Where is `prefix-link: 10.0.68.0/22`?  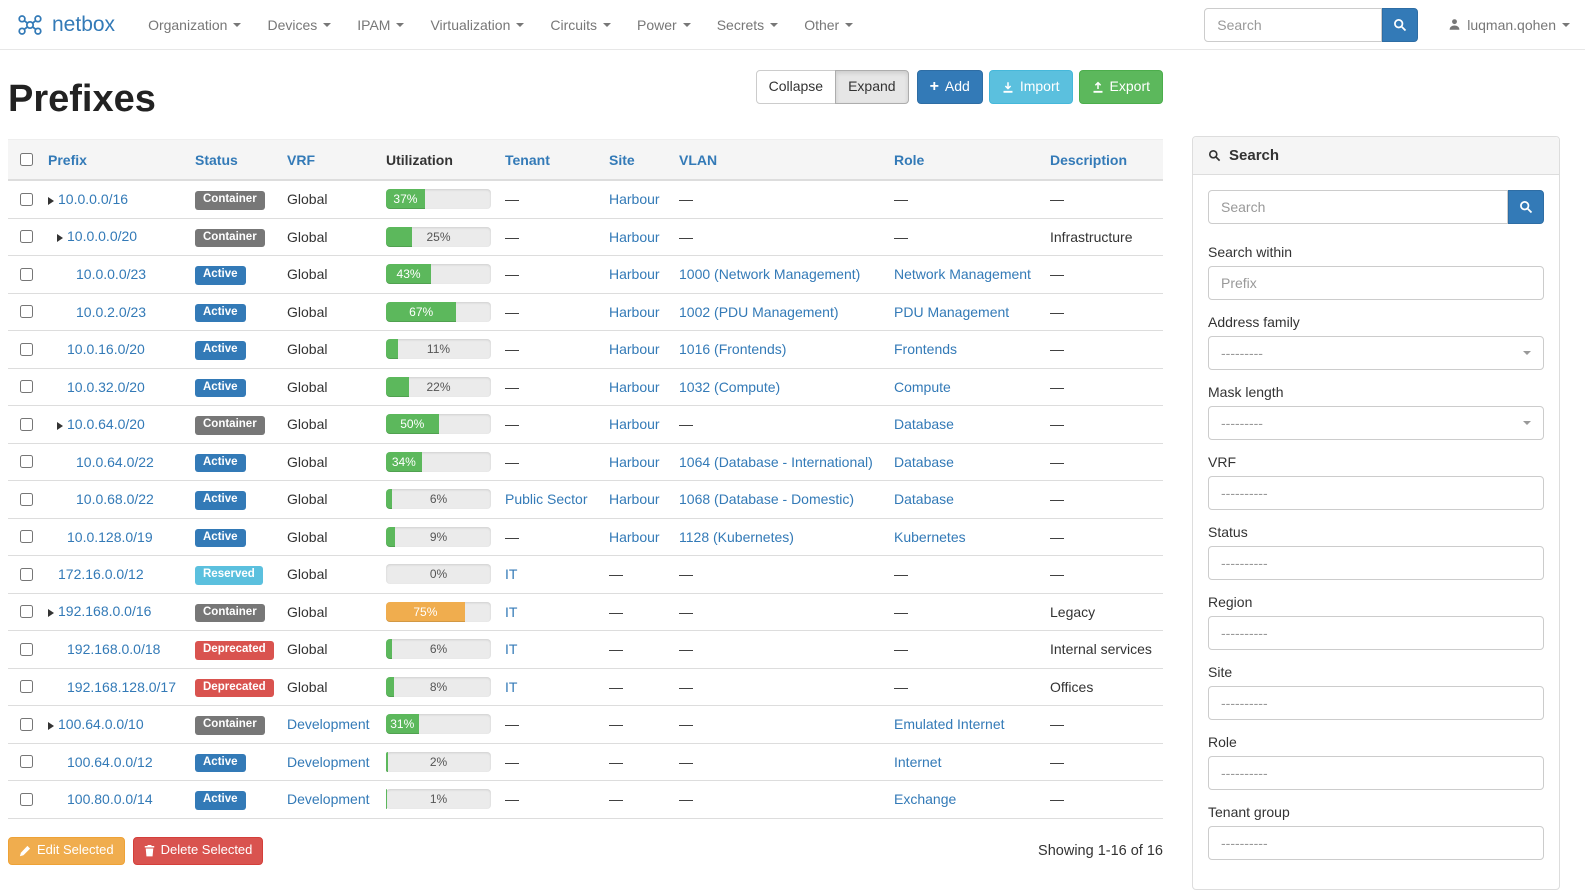 prefix-link: 10.0.68.0/22 is located at coordinates (115, 499).